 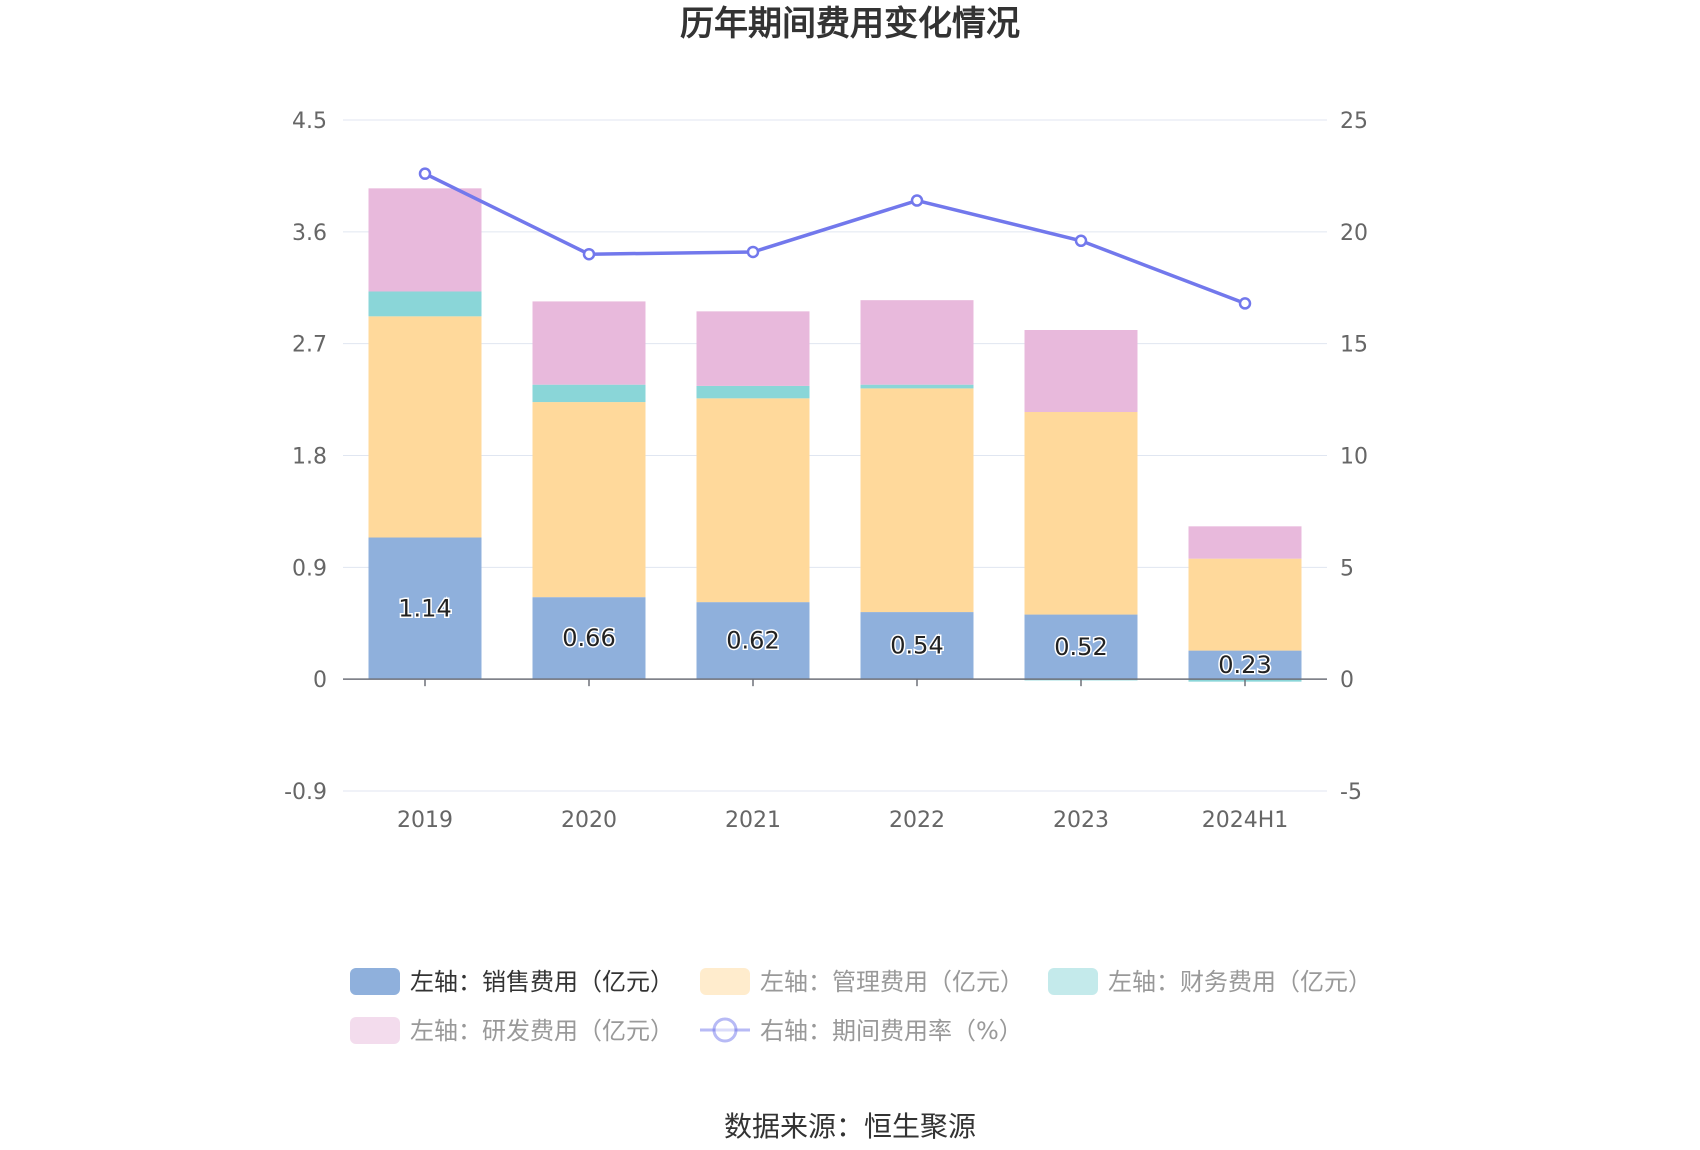 What do you see at coordinates (1351, 792) in the screenshot?
I see `right-tick-label: -5` at bounding box center [1351, 792].